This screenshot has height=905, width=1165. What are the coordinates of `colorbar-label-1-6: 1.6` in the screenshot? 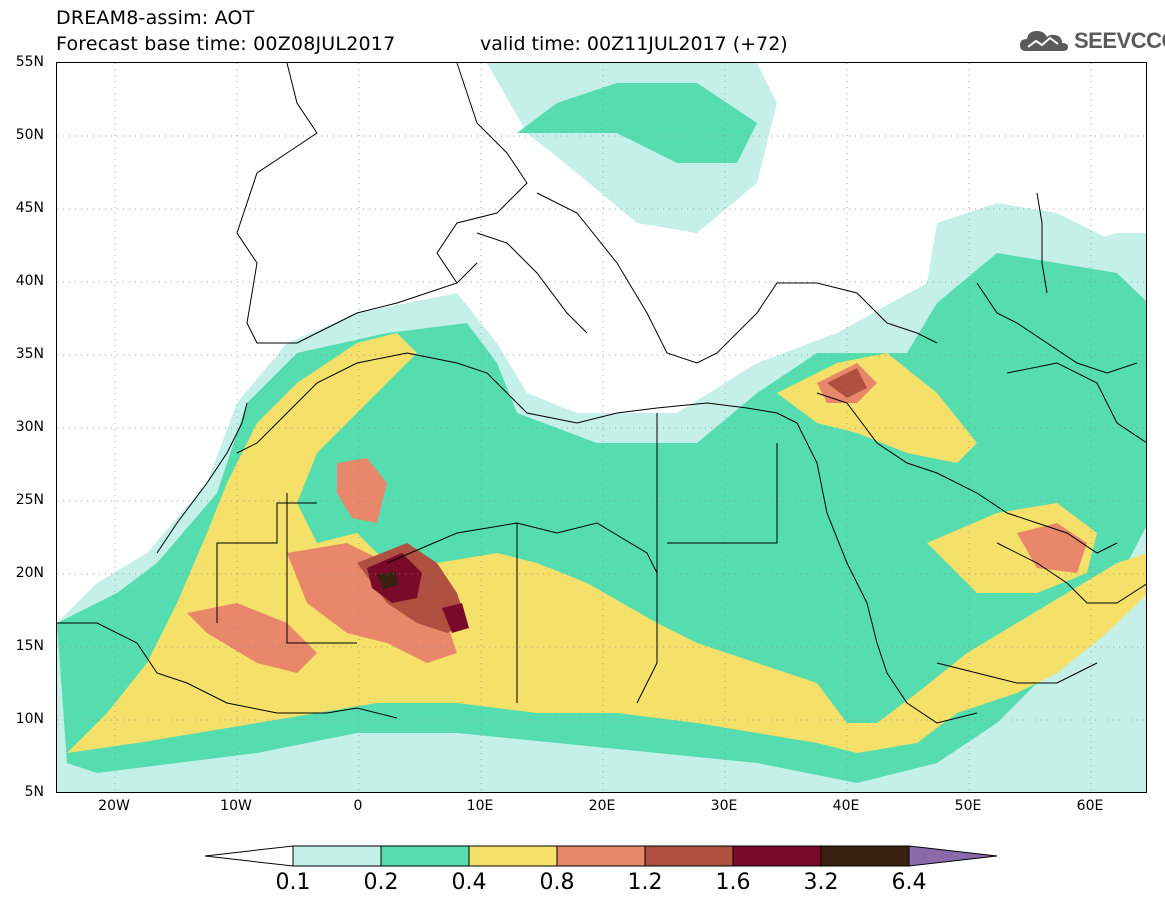 It's located at (733, 882).